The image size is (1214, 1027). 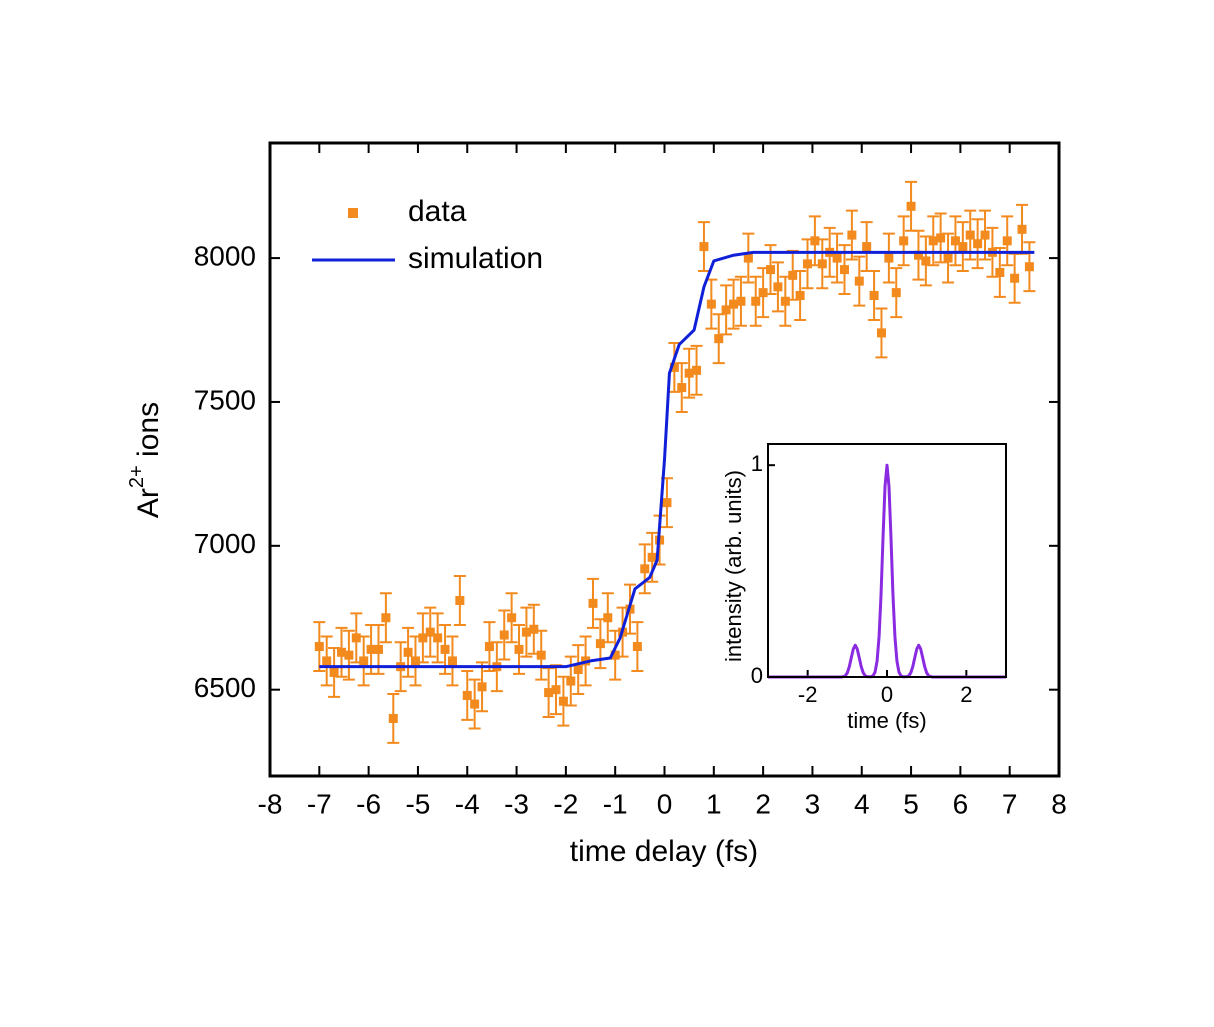 What do you see at coordinates (319, 803) in the screenshot?
I see `x-tick-label: -7` at bounding box center [319, 803].